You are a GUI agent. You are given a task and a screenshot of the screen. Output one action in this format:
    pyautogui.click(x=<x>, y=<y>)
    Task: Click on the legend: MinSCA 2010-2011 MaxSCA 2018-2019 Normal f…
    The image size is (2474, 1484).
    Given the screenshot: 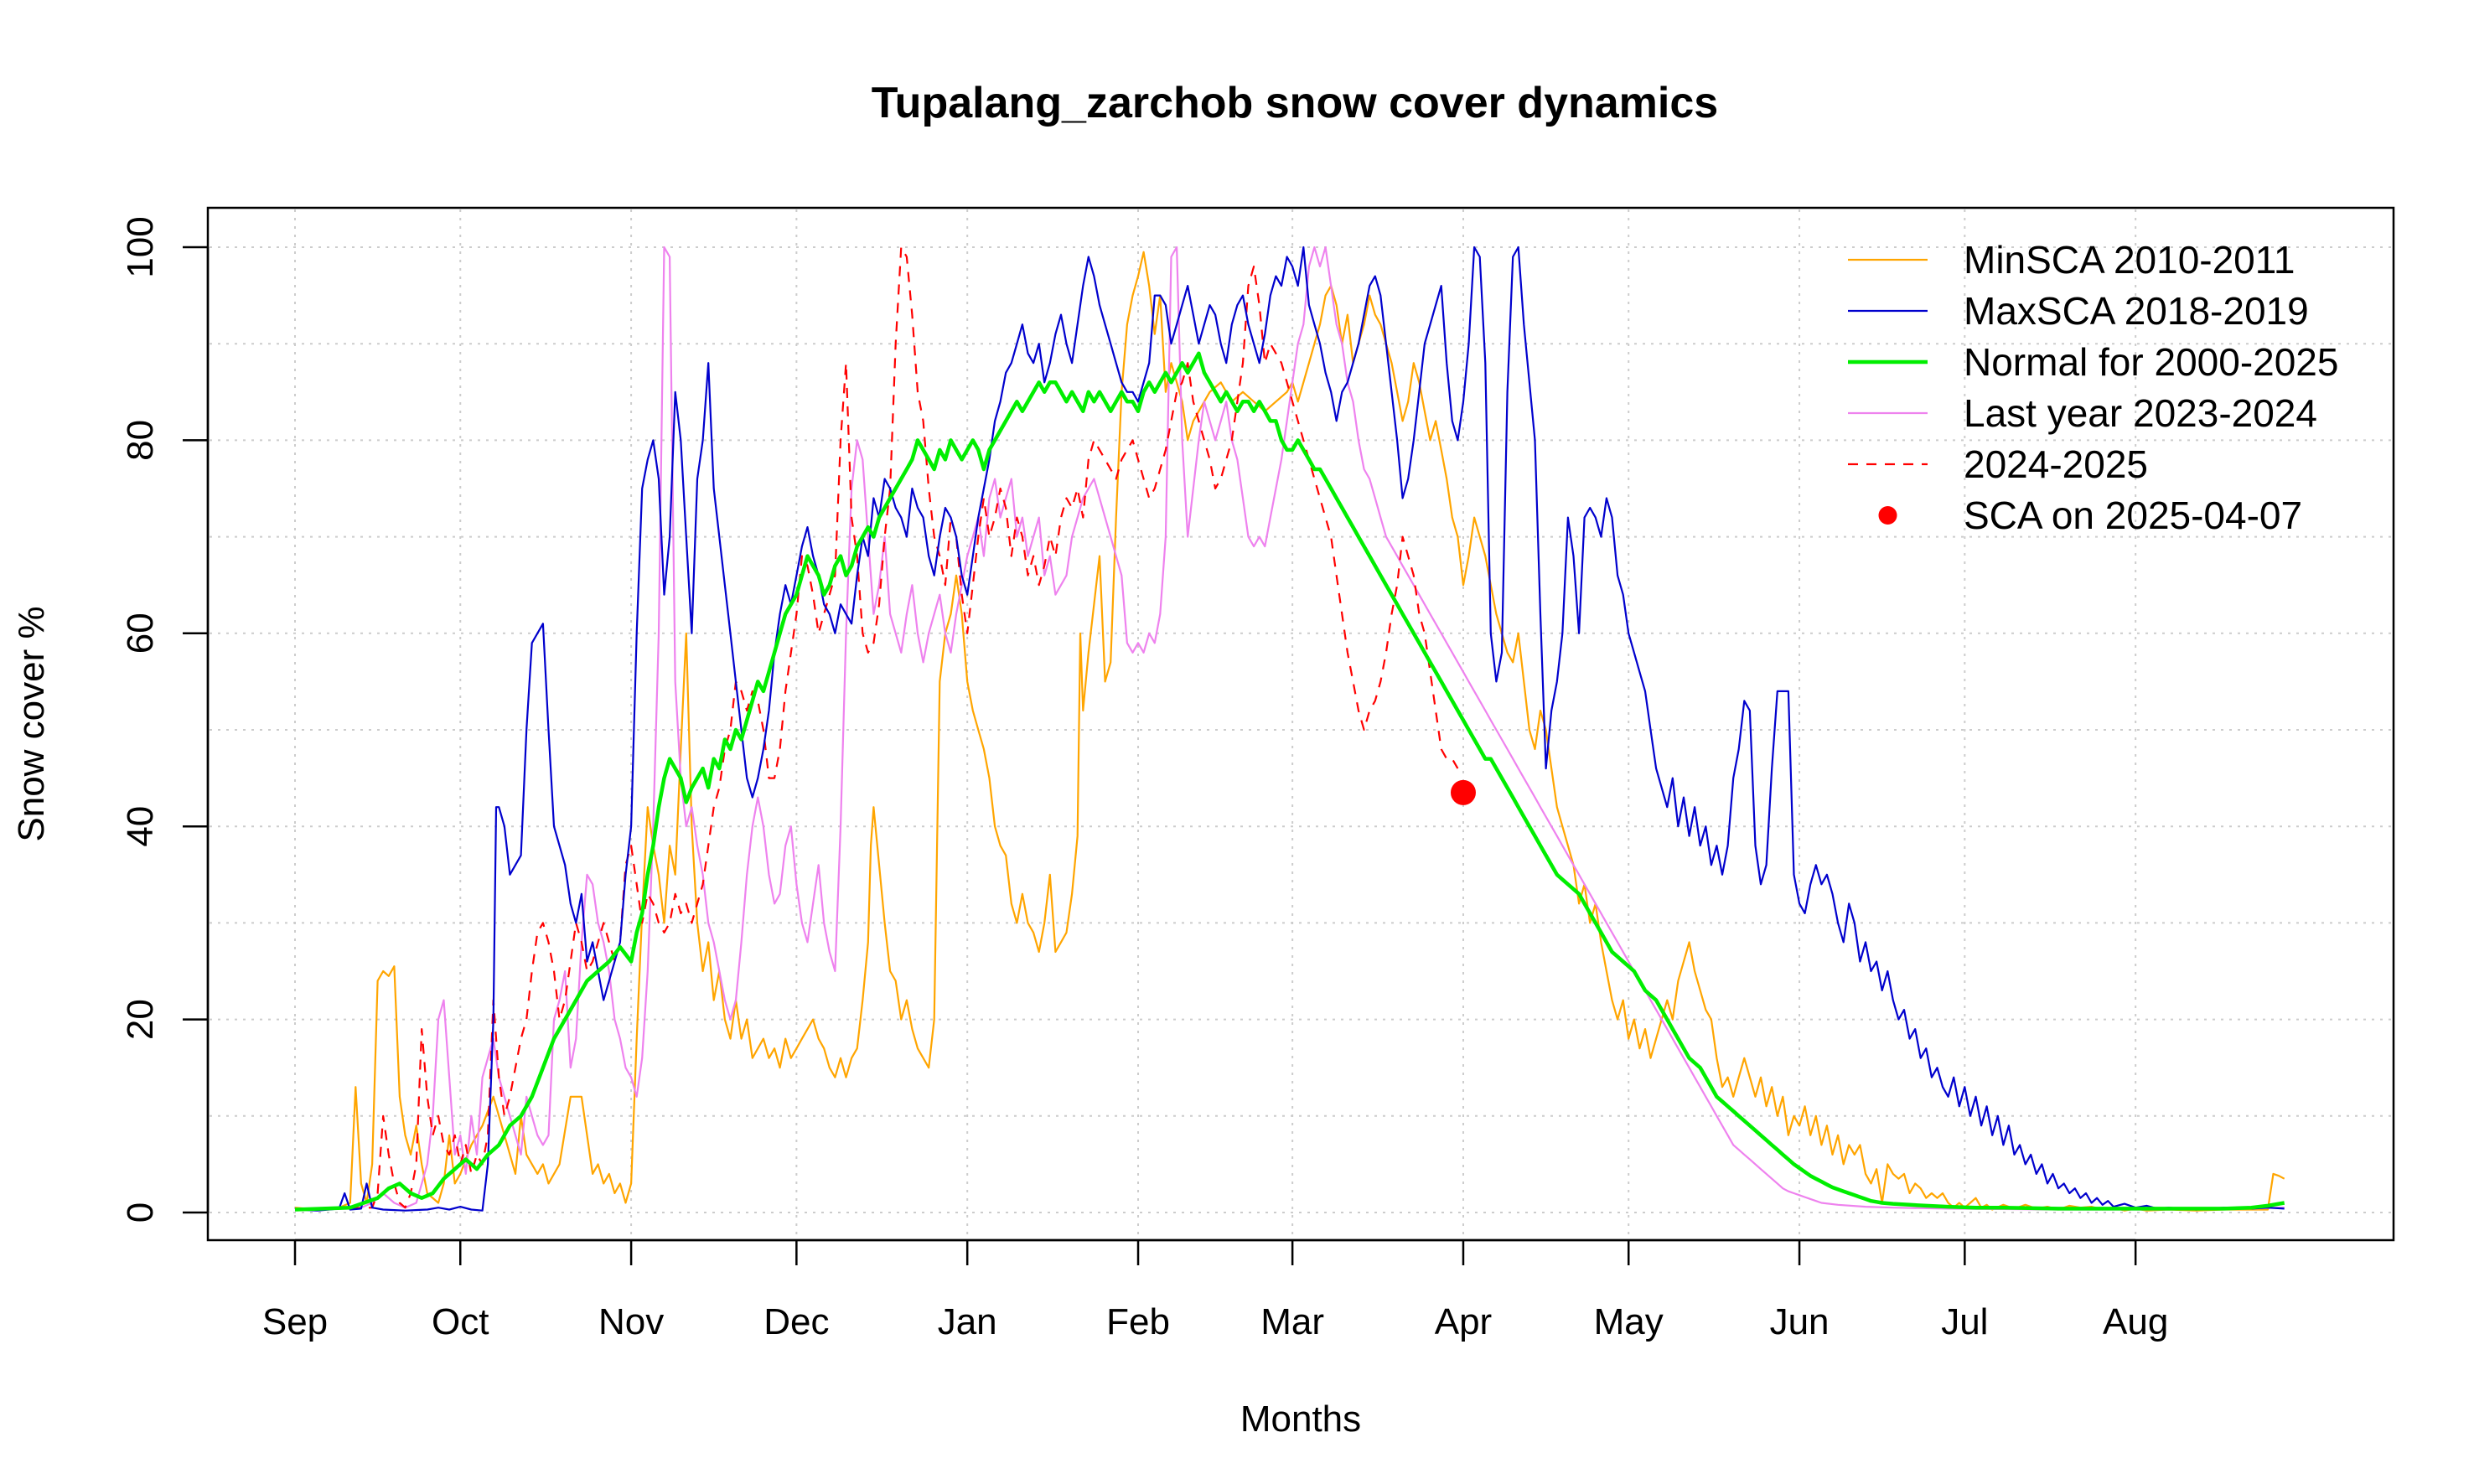 What is the action you would take?
    pyautogui.click(x=2093, y=388)
    